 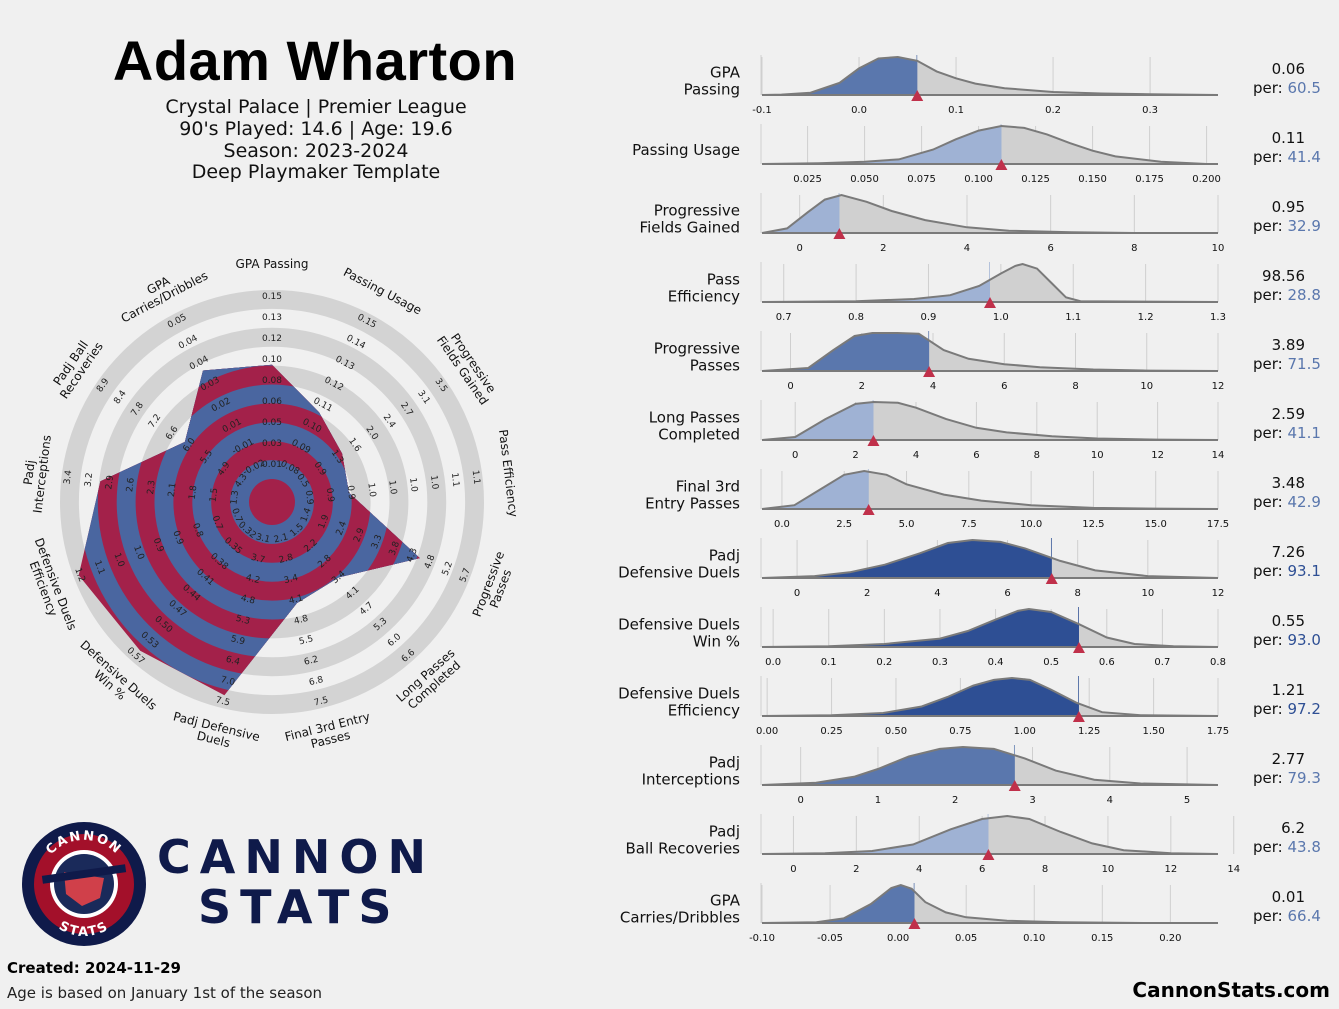 I want to click on radar-axis-label: Final 3rd EntryPasses, so click(x=328, y=732).